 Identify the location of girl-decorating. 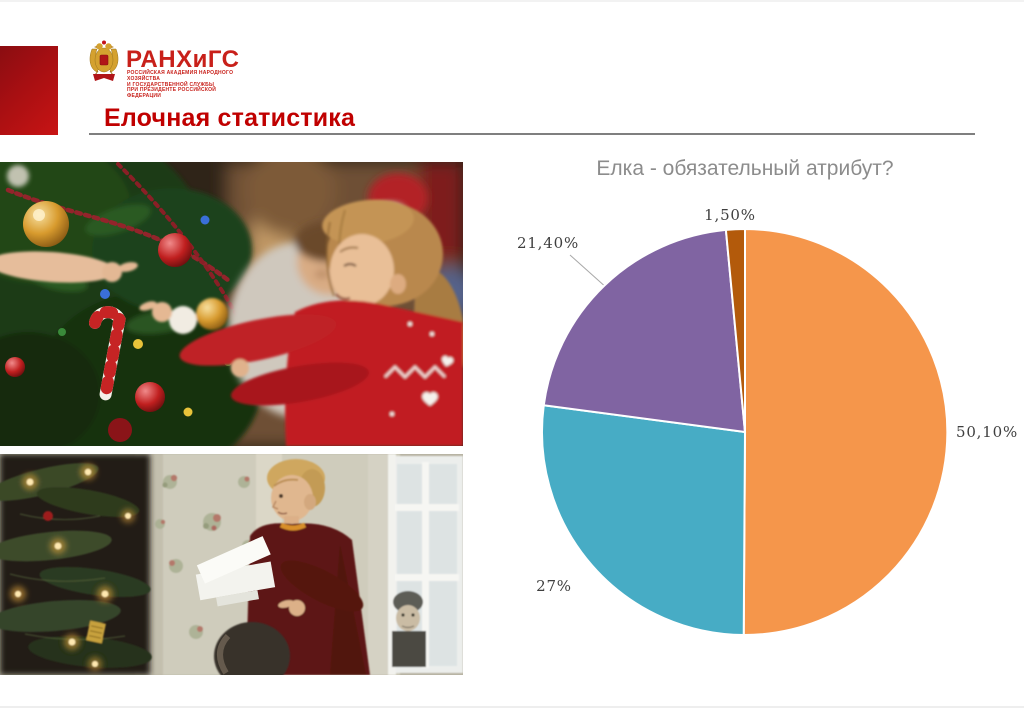
(301, 322).